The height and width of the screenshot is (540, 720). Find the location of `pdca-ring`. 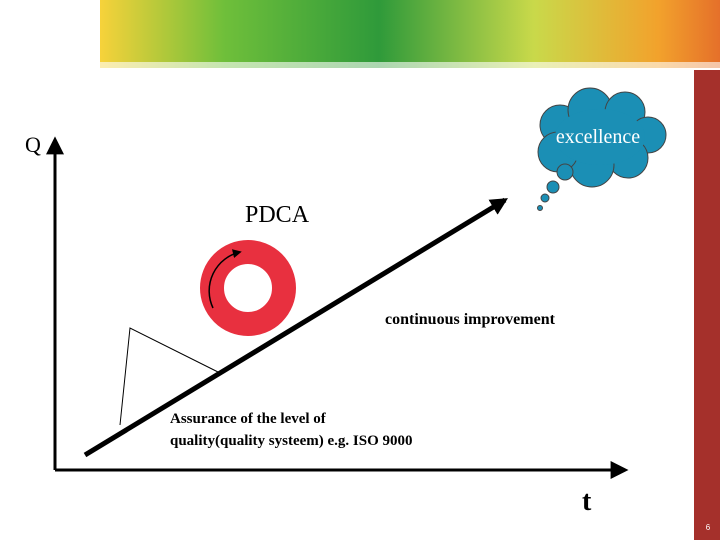

pdca-ring is located at coordinates (248, 288).